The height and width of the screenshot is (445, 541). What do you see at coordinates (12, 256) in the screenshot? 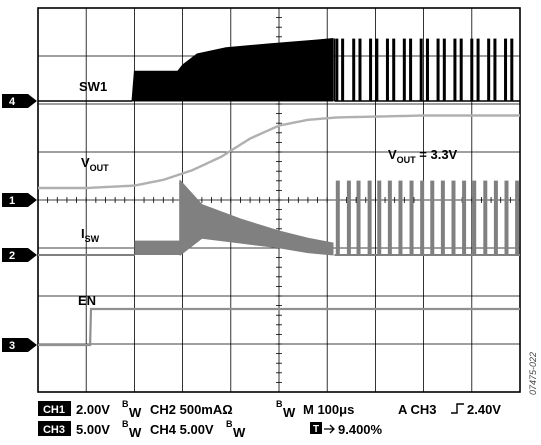
I see `channel-marker-label-ch2: 2` at bounding box center [12, 256].